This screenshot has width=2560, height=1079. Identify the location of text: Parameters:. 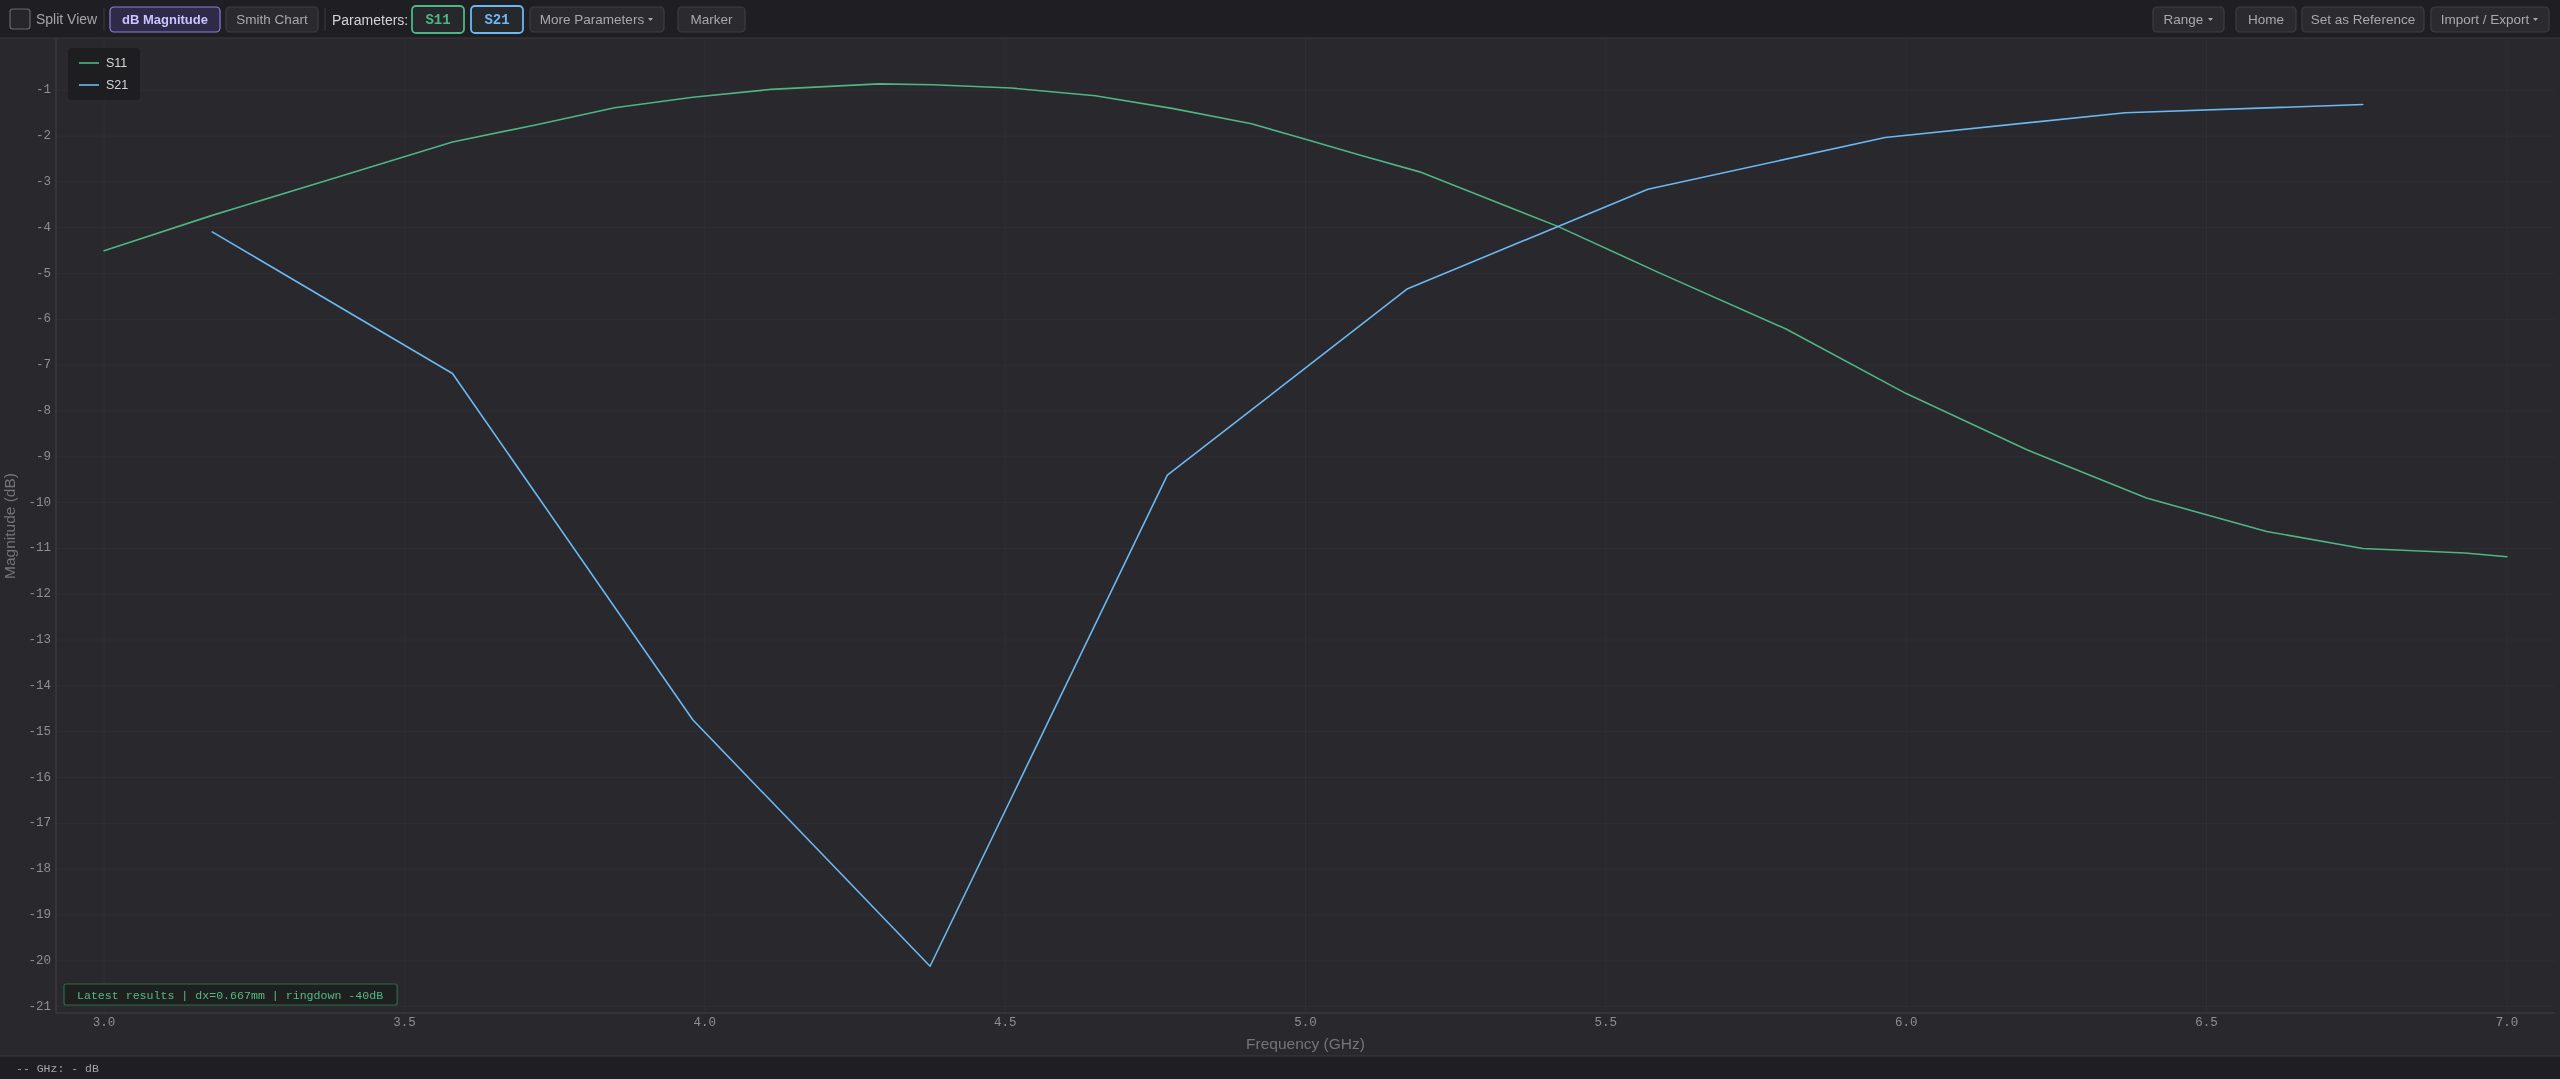
(370, 20).